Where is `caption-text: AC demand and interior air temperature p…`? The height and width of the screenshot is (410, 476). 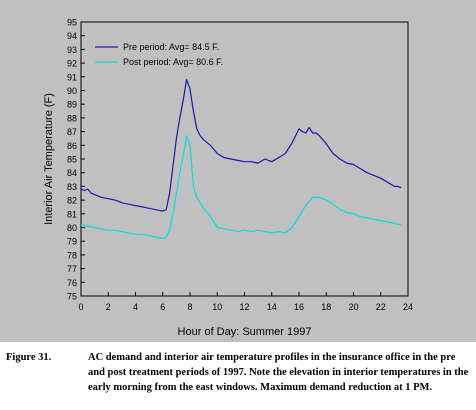
caption-text: AC demand and interior air temperature p… is located at coordinates (278, 372).